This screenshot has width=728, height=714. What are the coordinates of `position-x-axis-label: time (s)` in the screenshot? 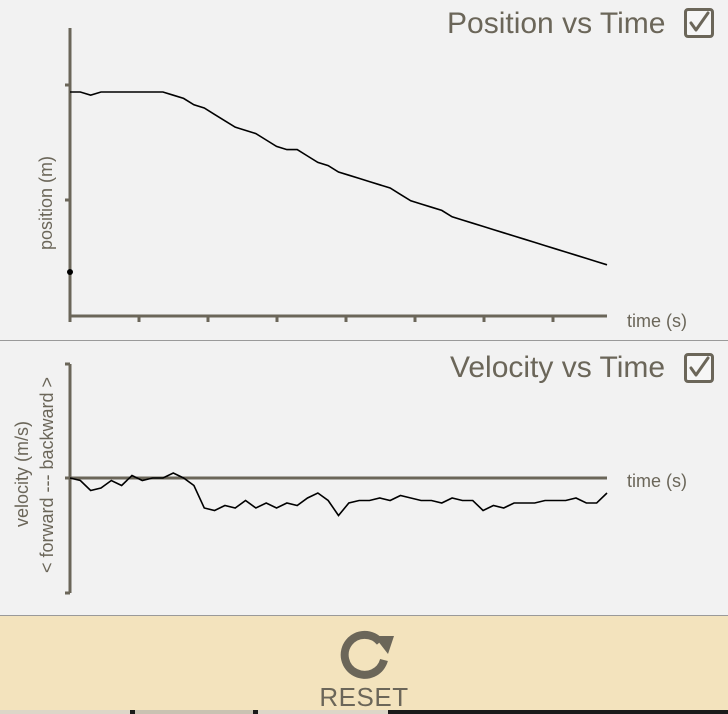 It's located at (657, 321).